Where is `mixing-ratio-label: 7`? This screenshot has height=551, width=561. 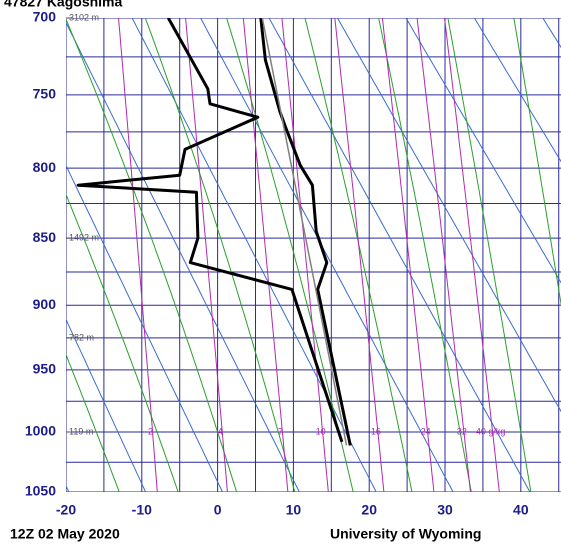 mixing-ratio-label: 7 is located at coordinates (280, 431).